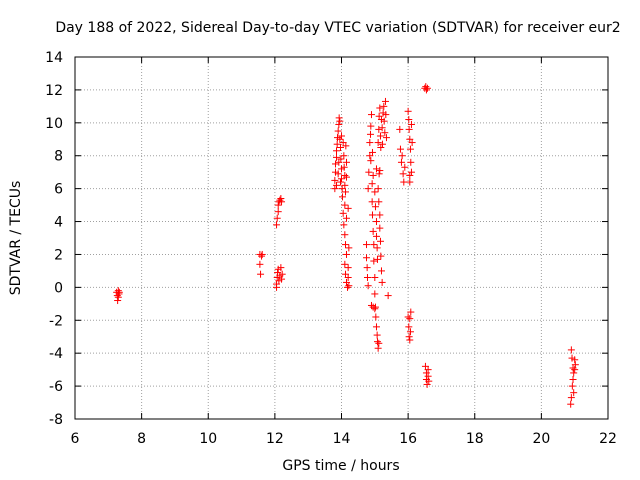 This screenshot has height=480, width=640. I want to click on x-tick-label: 14, so click(342, 439).